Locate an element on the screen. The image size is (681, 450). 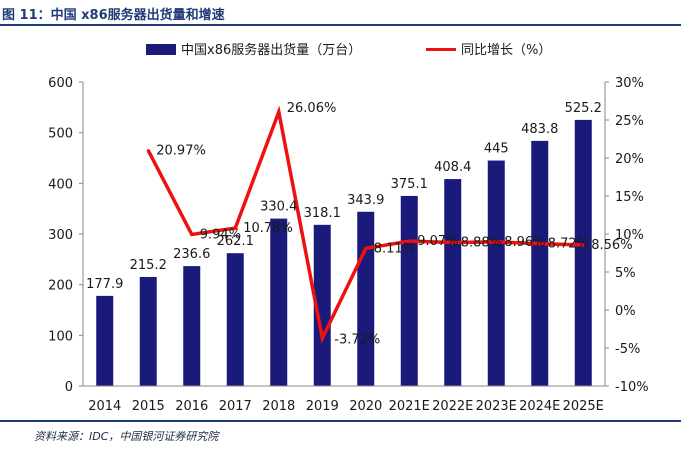
bar-value-label: 343.9 is located at coordinates (365, 200).